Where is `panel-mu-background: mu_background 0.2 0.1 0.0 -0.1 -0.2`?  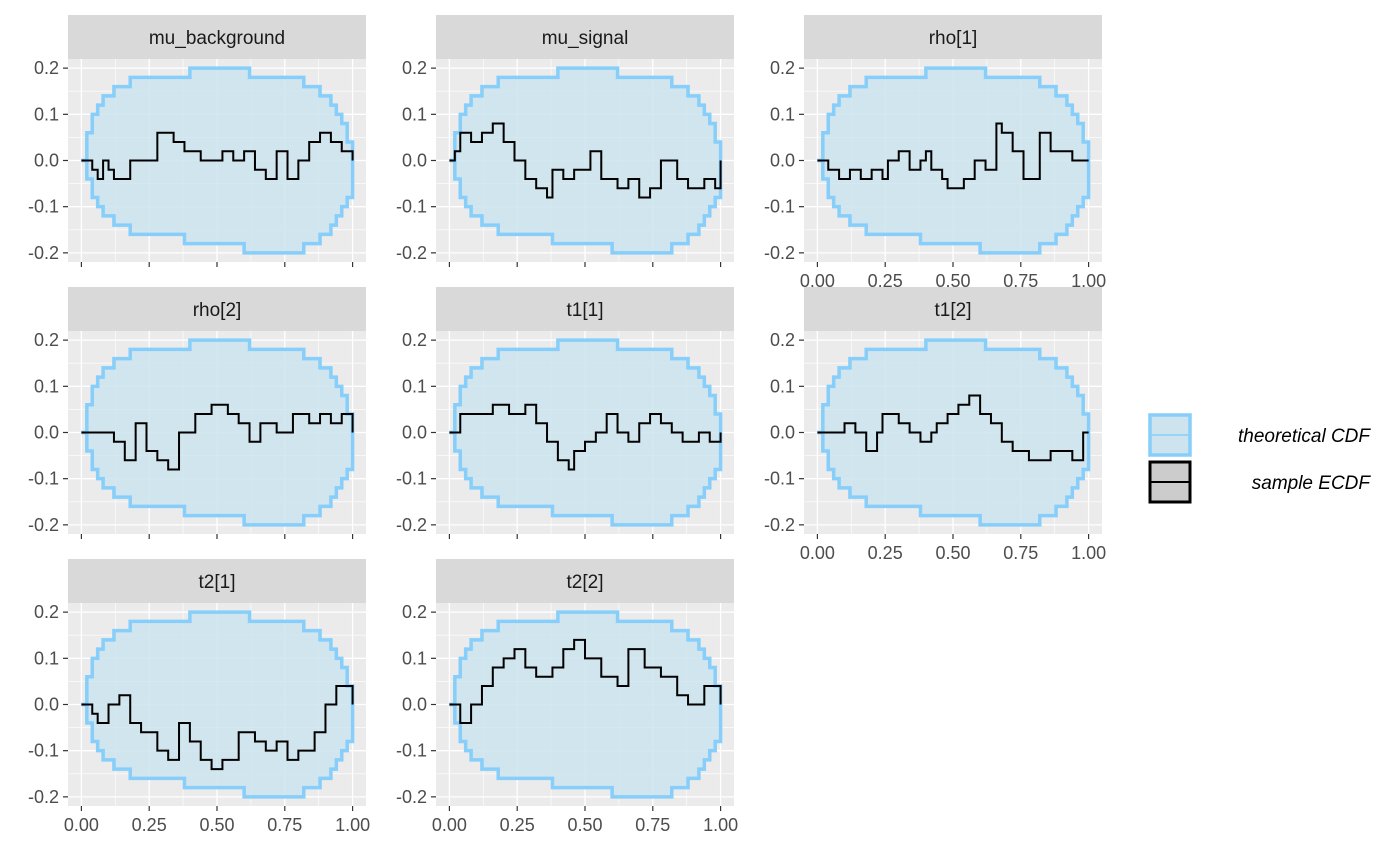 panel-mu-background: mu_background 0.2 0.1 0.0 -0.1 -0.2 is located at coordinates (197, 141).